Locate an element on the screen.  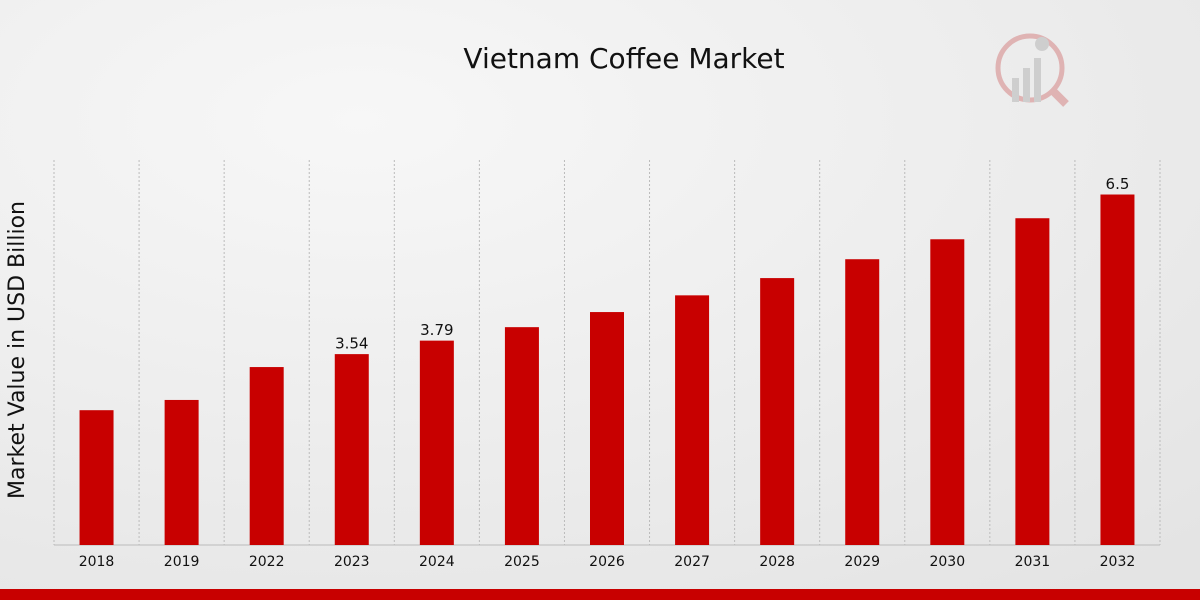
x-tick-label: 2031 is located at coordinates (1033, 562).